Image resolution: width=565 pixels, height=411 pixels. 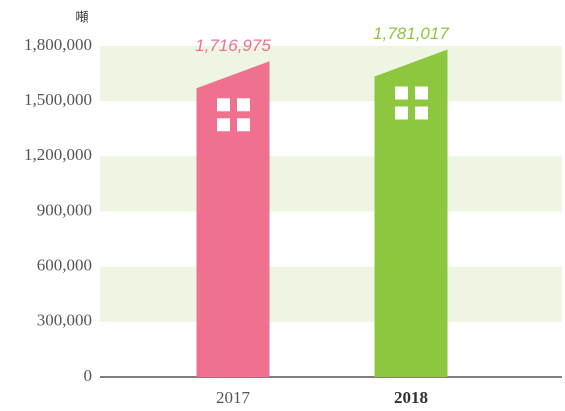 I want to click on y-tick-label: 600,000, so click(x=64, y=265).